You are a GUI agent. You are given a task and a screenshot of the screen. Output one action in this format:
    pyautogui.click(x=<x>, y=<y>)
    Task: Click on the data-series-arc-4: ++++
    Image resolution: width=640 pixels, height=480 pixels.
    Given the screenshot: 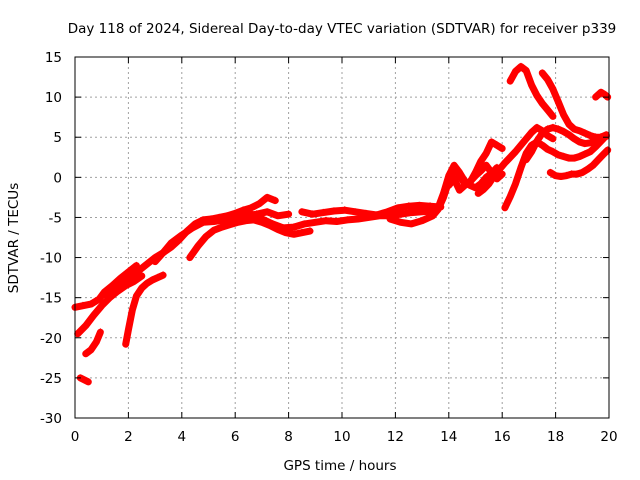 What is the action you would take?
    pyautogui.click(x=93, y=343)
    